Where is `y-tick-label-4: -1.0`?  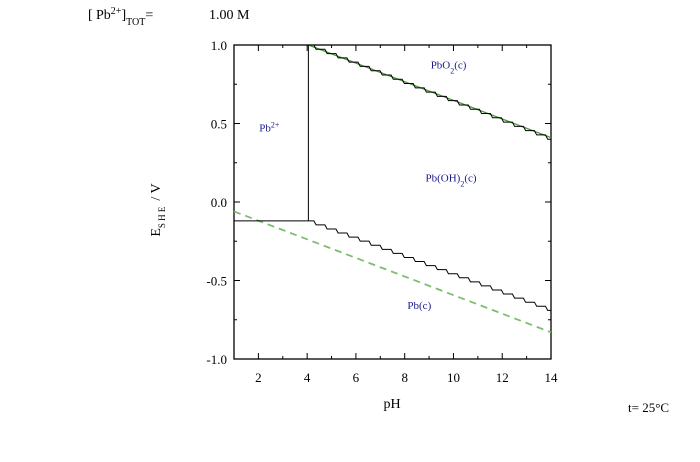
y-tick-label-4: -1.0 is located at coordinates (216, 359).